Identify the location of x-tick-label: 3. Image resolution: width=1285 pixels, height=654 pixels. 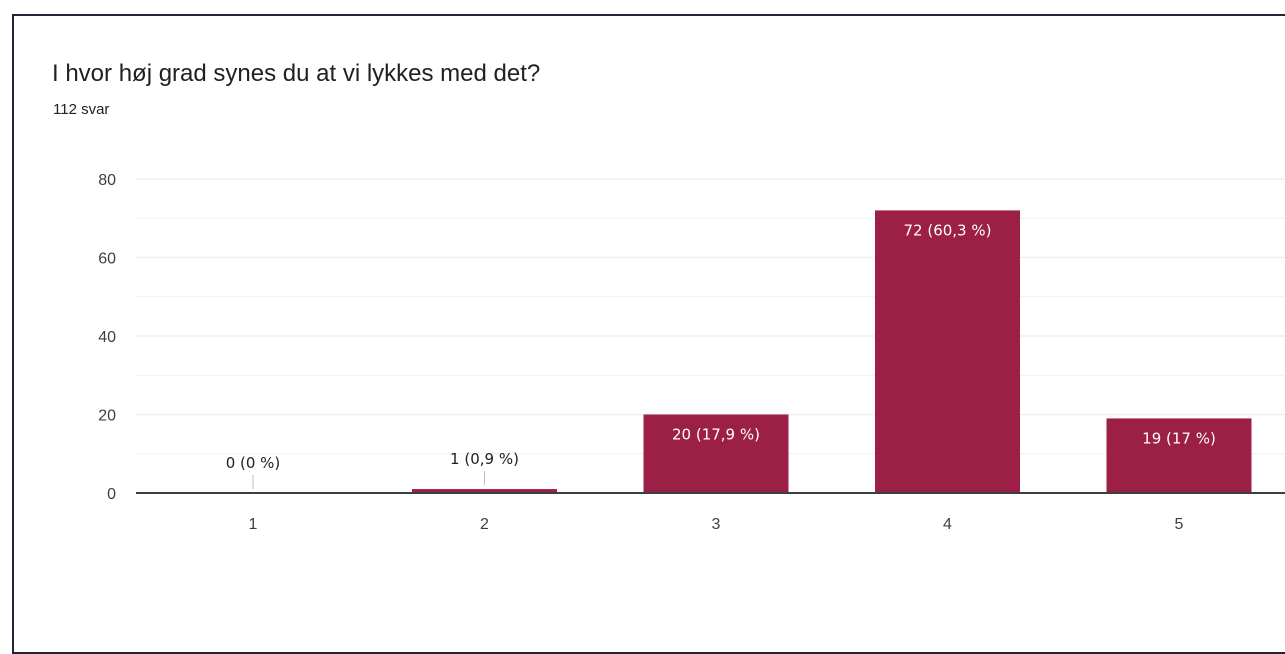
(716, 524).